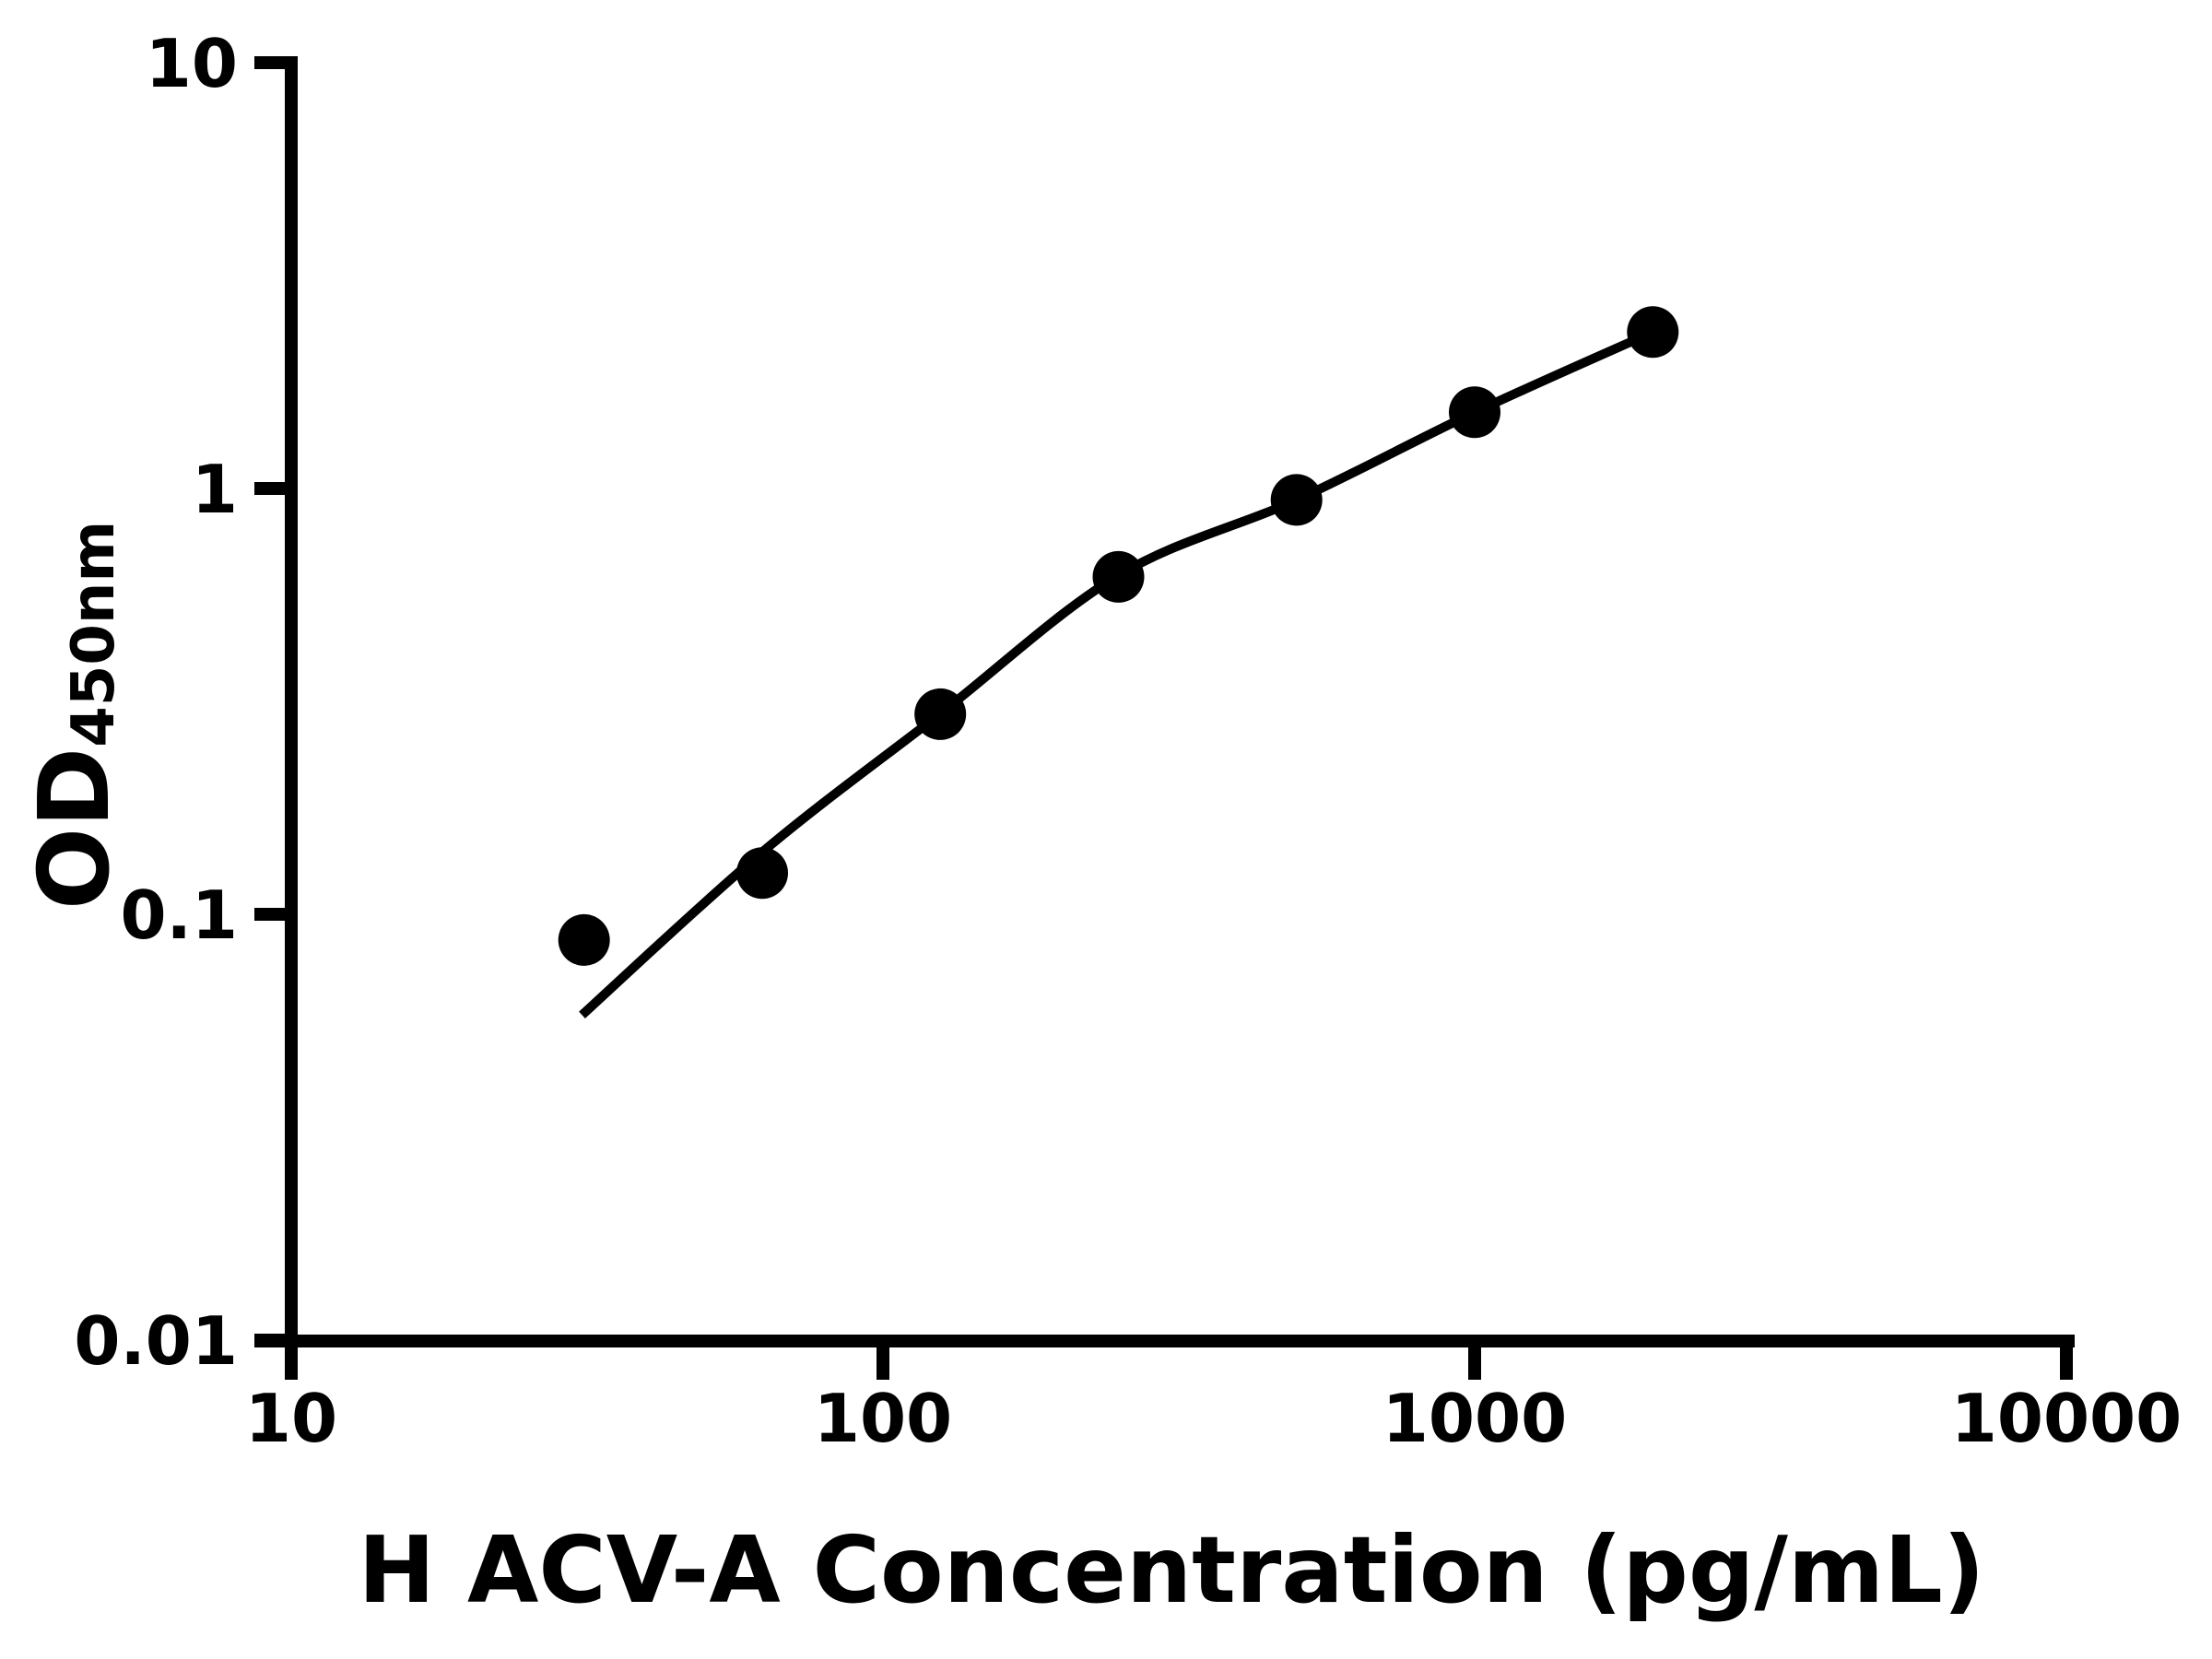 This screenshot has height=1659, width=2212. I want to click on y-tick-label: 0.1, so click(179, 915).